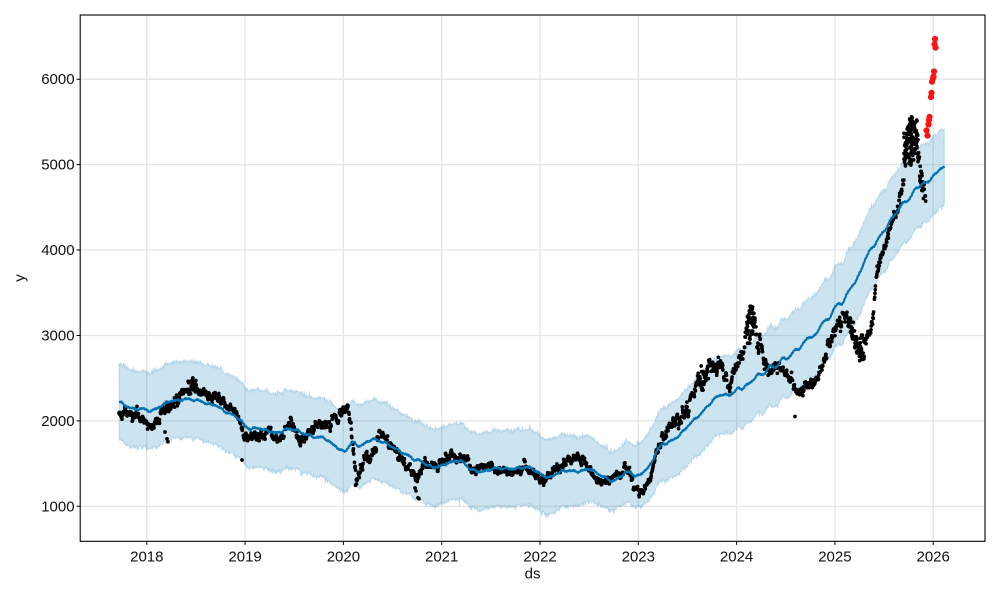 The height and width of the screenshot is (605, 1000). What do you see at coordinates (146, 557) in the screenshot?
I see `svg-text: 2018` at bounding box center [146, 557].